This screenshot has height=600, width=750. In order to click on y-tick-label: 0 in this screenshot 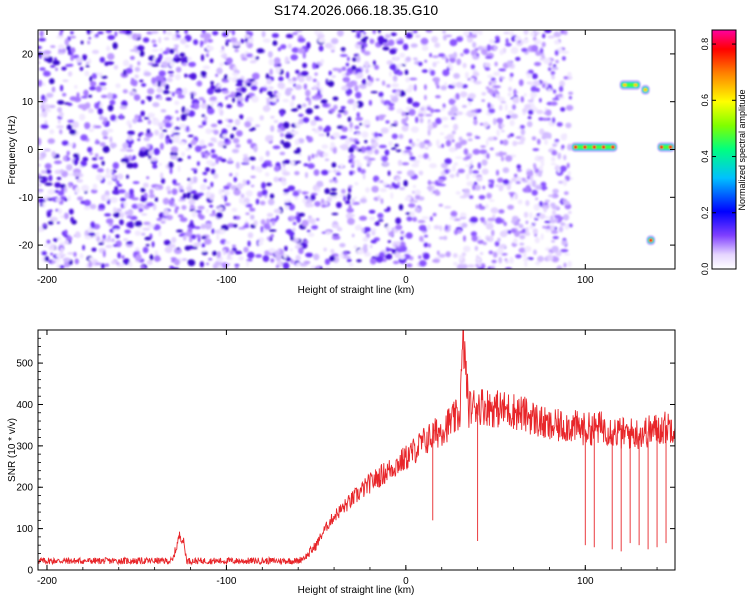, I will do `click(30, 150)`.